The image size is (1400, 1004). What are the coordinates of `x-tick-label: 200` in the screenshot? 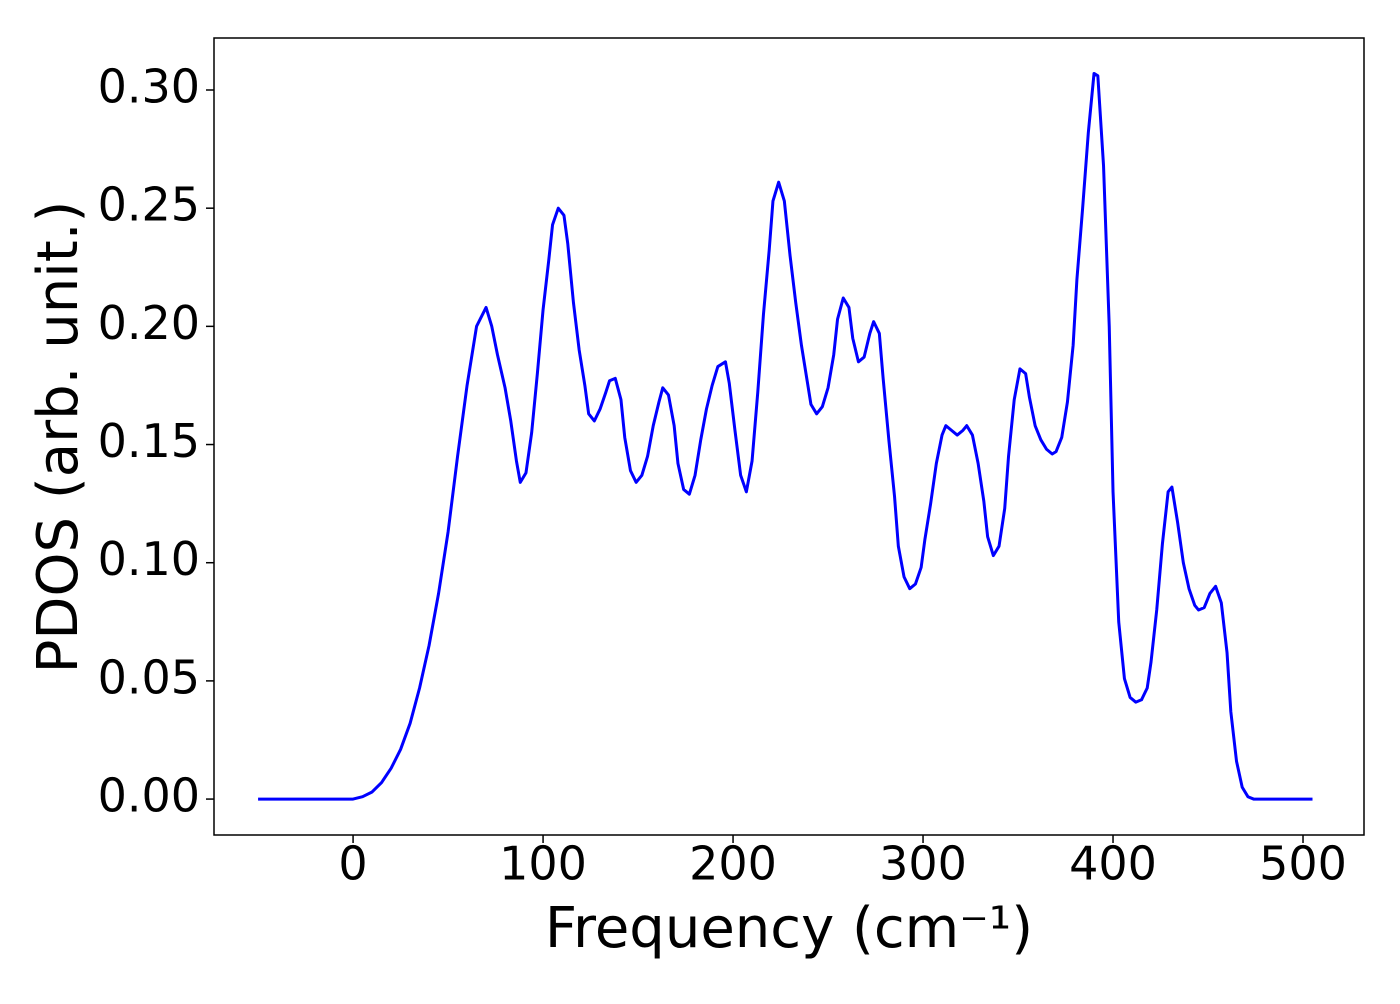 It's located at (733, 864).